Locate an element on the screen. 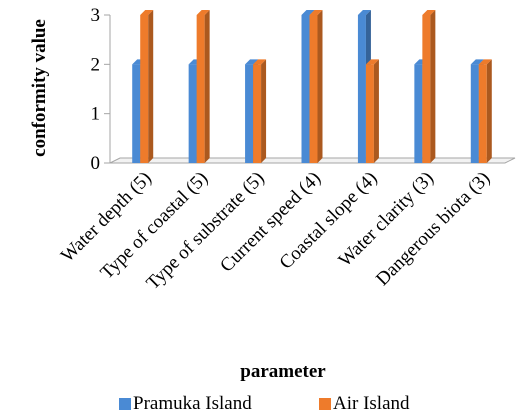 This screenshot has width=518, height=416. category-label-current-speed-4: Current speed (4) is located at coordinates (270, 222).